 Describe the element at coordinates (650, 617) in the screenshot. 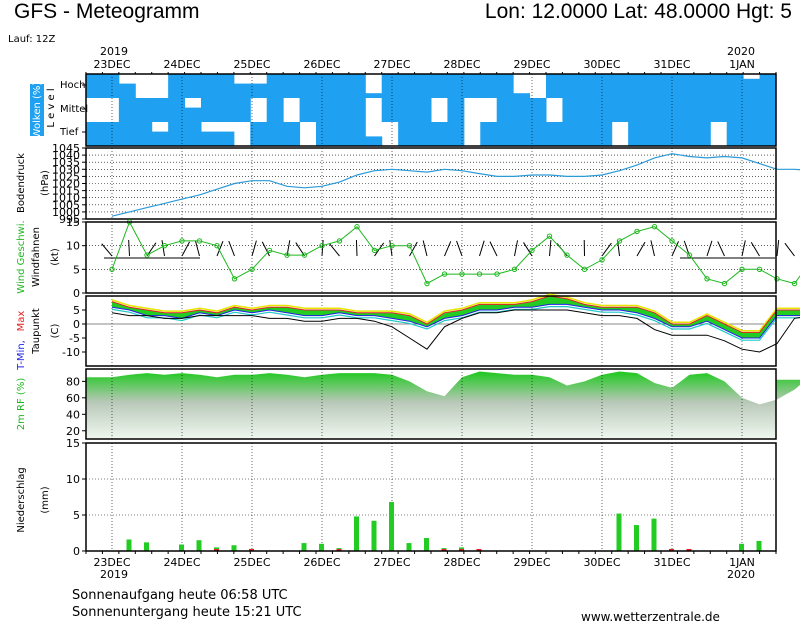

I see `source-url: www.wetterzentrale.de` at that location.